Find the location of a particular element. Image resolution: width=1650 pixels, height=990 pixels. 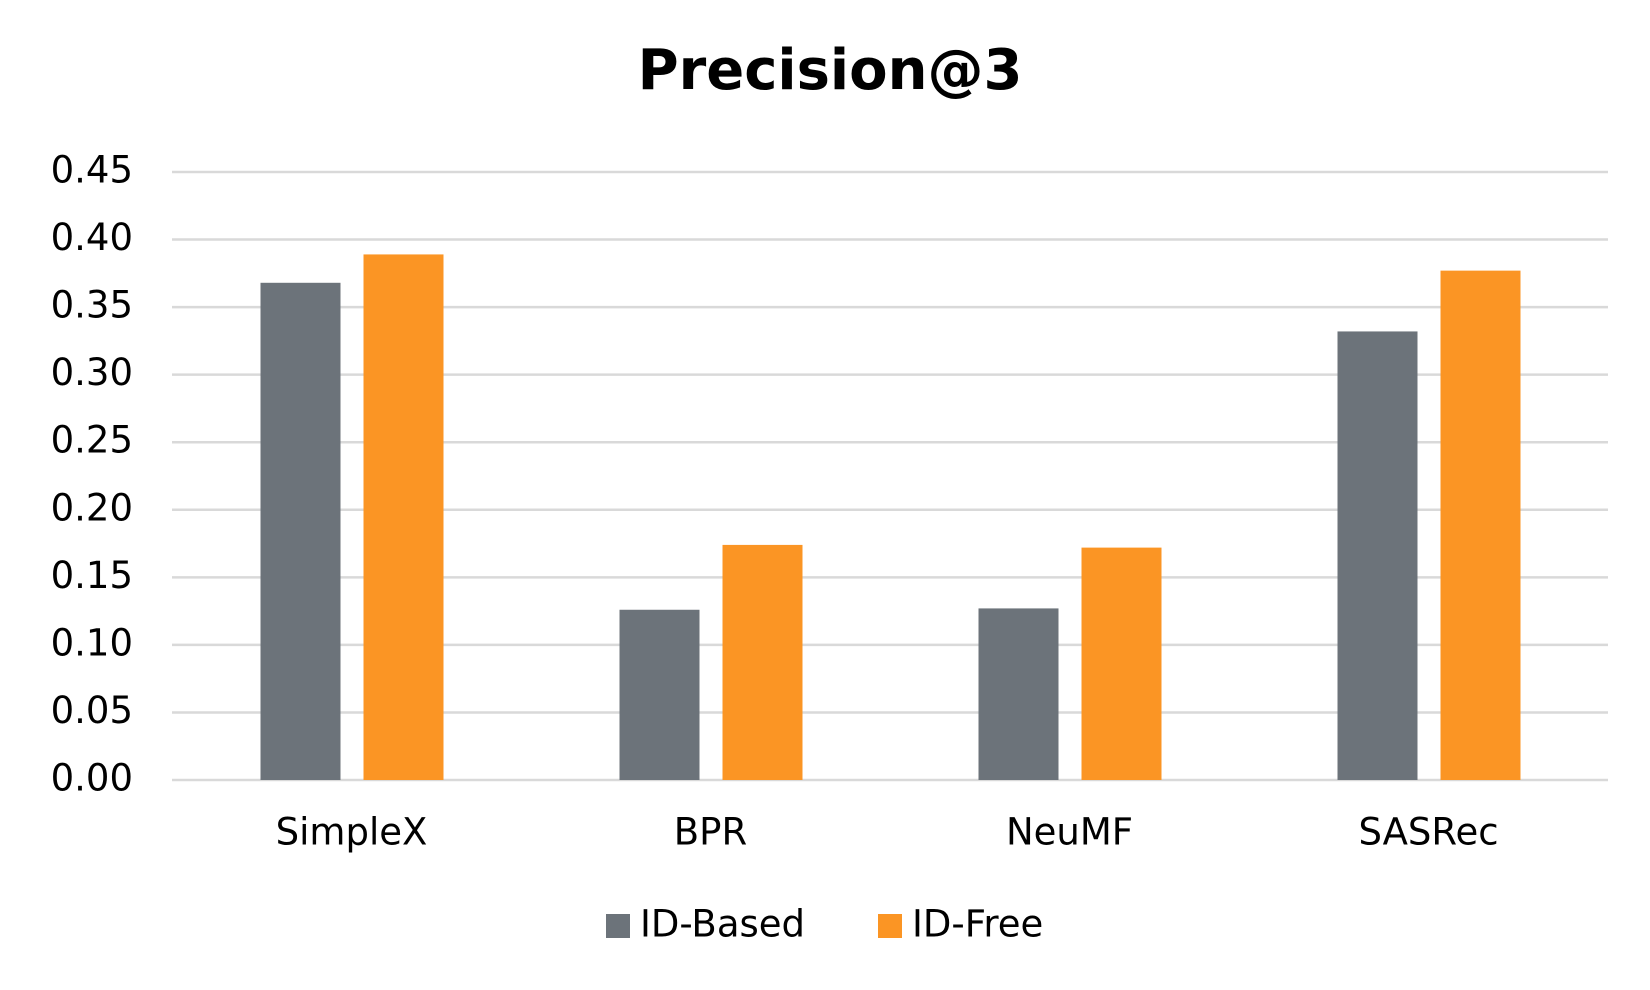

y-tick-label: 0.05 is located at coordinates (92, 710).